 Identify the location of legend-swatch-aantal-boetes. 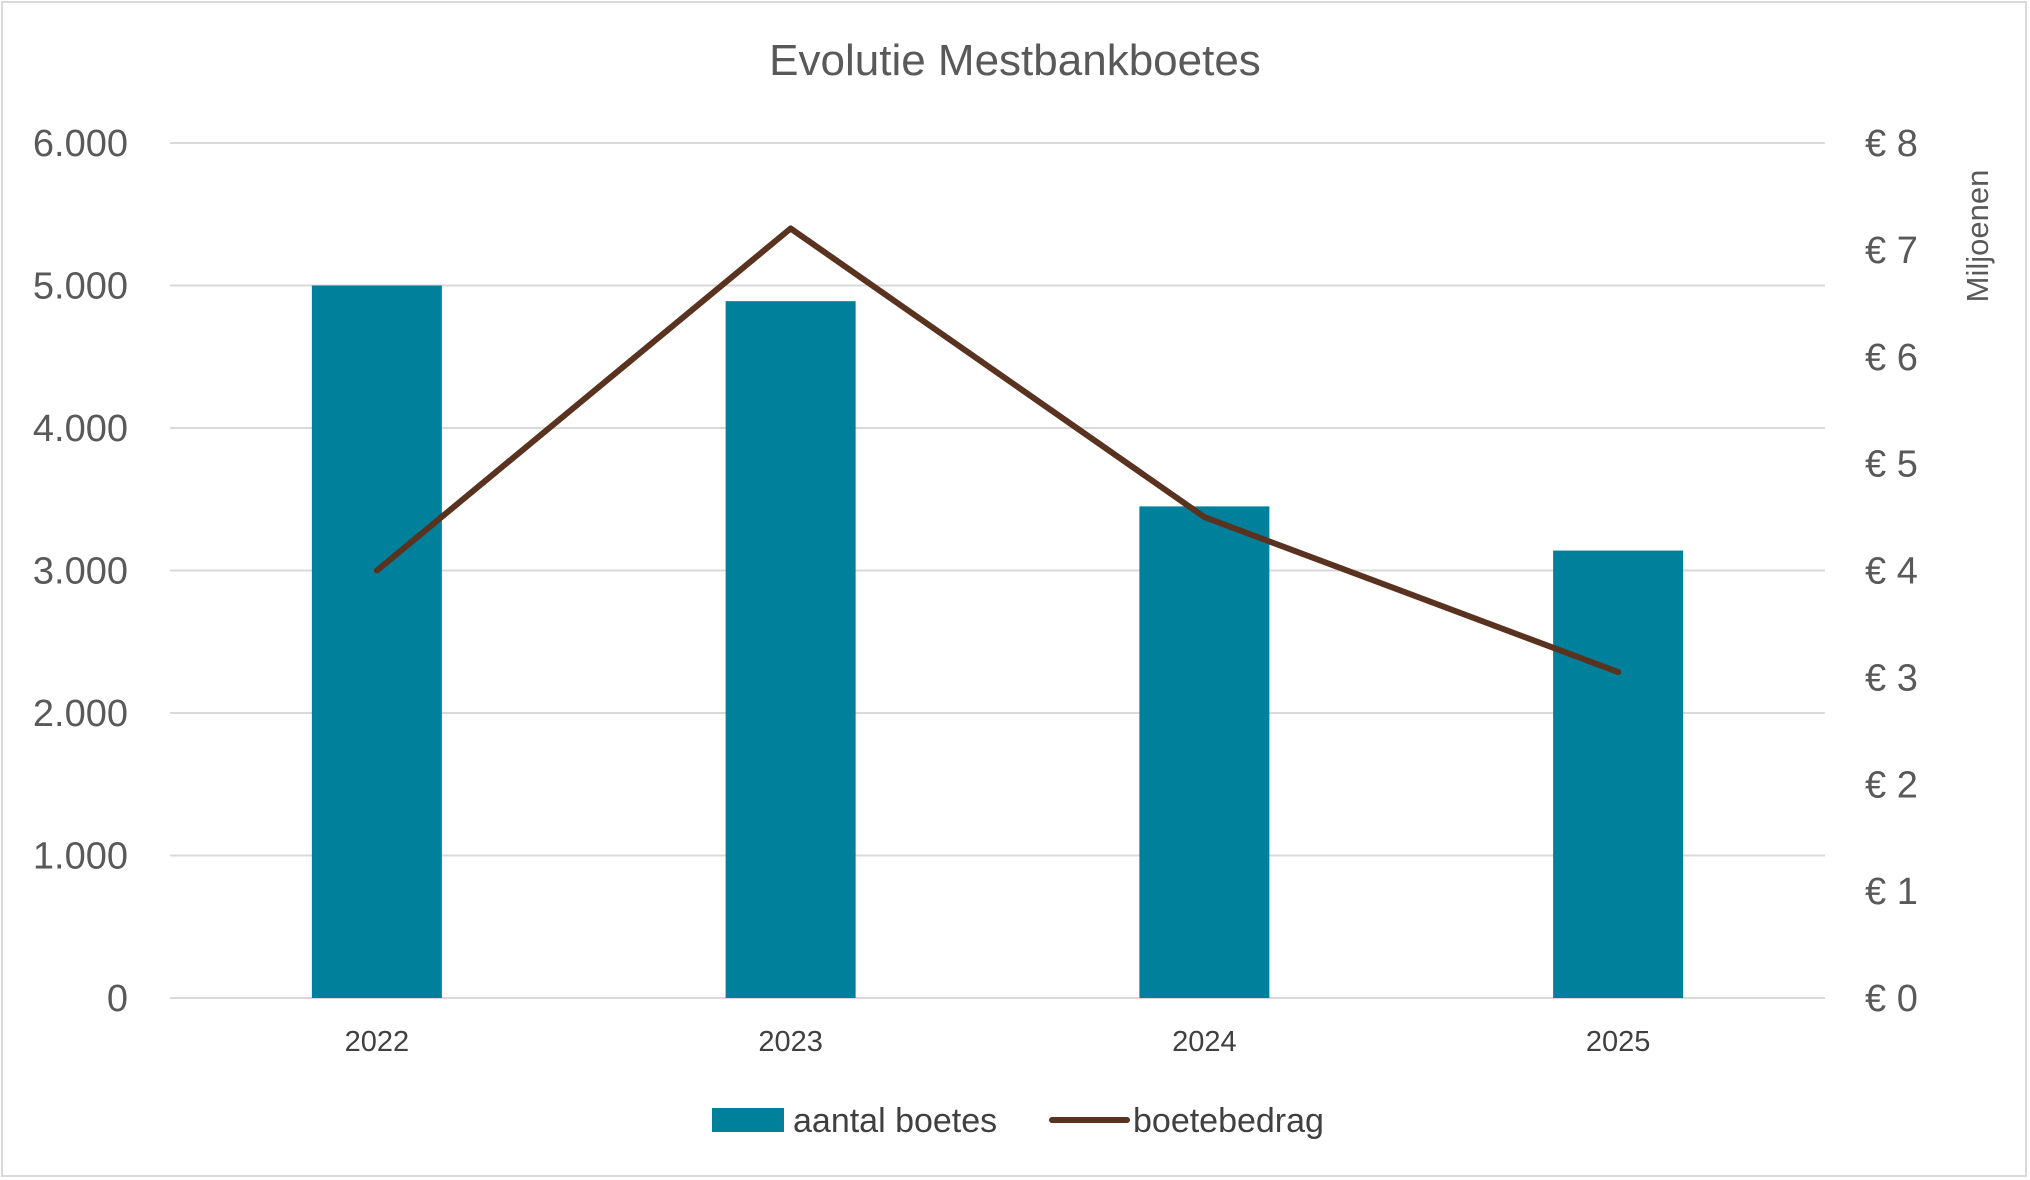
(748, 1120).